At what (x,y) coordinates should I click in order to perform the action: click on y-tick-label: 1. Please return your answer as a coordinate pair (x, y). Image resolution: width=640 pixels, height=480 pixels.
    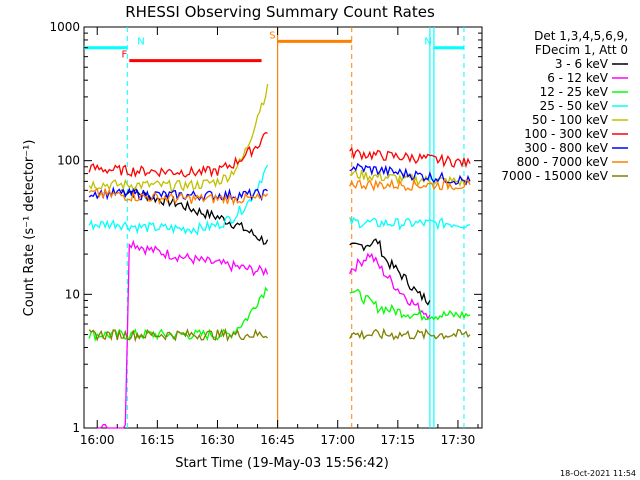
    Looking at the image, I should click on (76, 428).